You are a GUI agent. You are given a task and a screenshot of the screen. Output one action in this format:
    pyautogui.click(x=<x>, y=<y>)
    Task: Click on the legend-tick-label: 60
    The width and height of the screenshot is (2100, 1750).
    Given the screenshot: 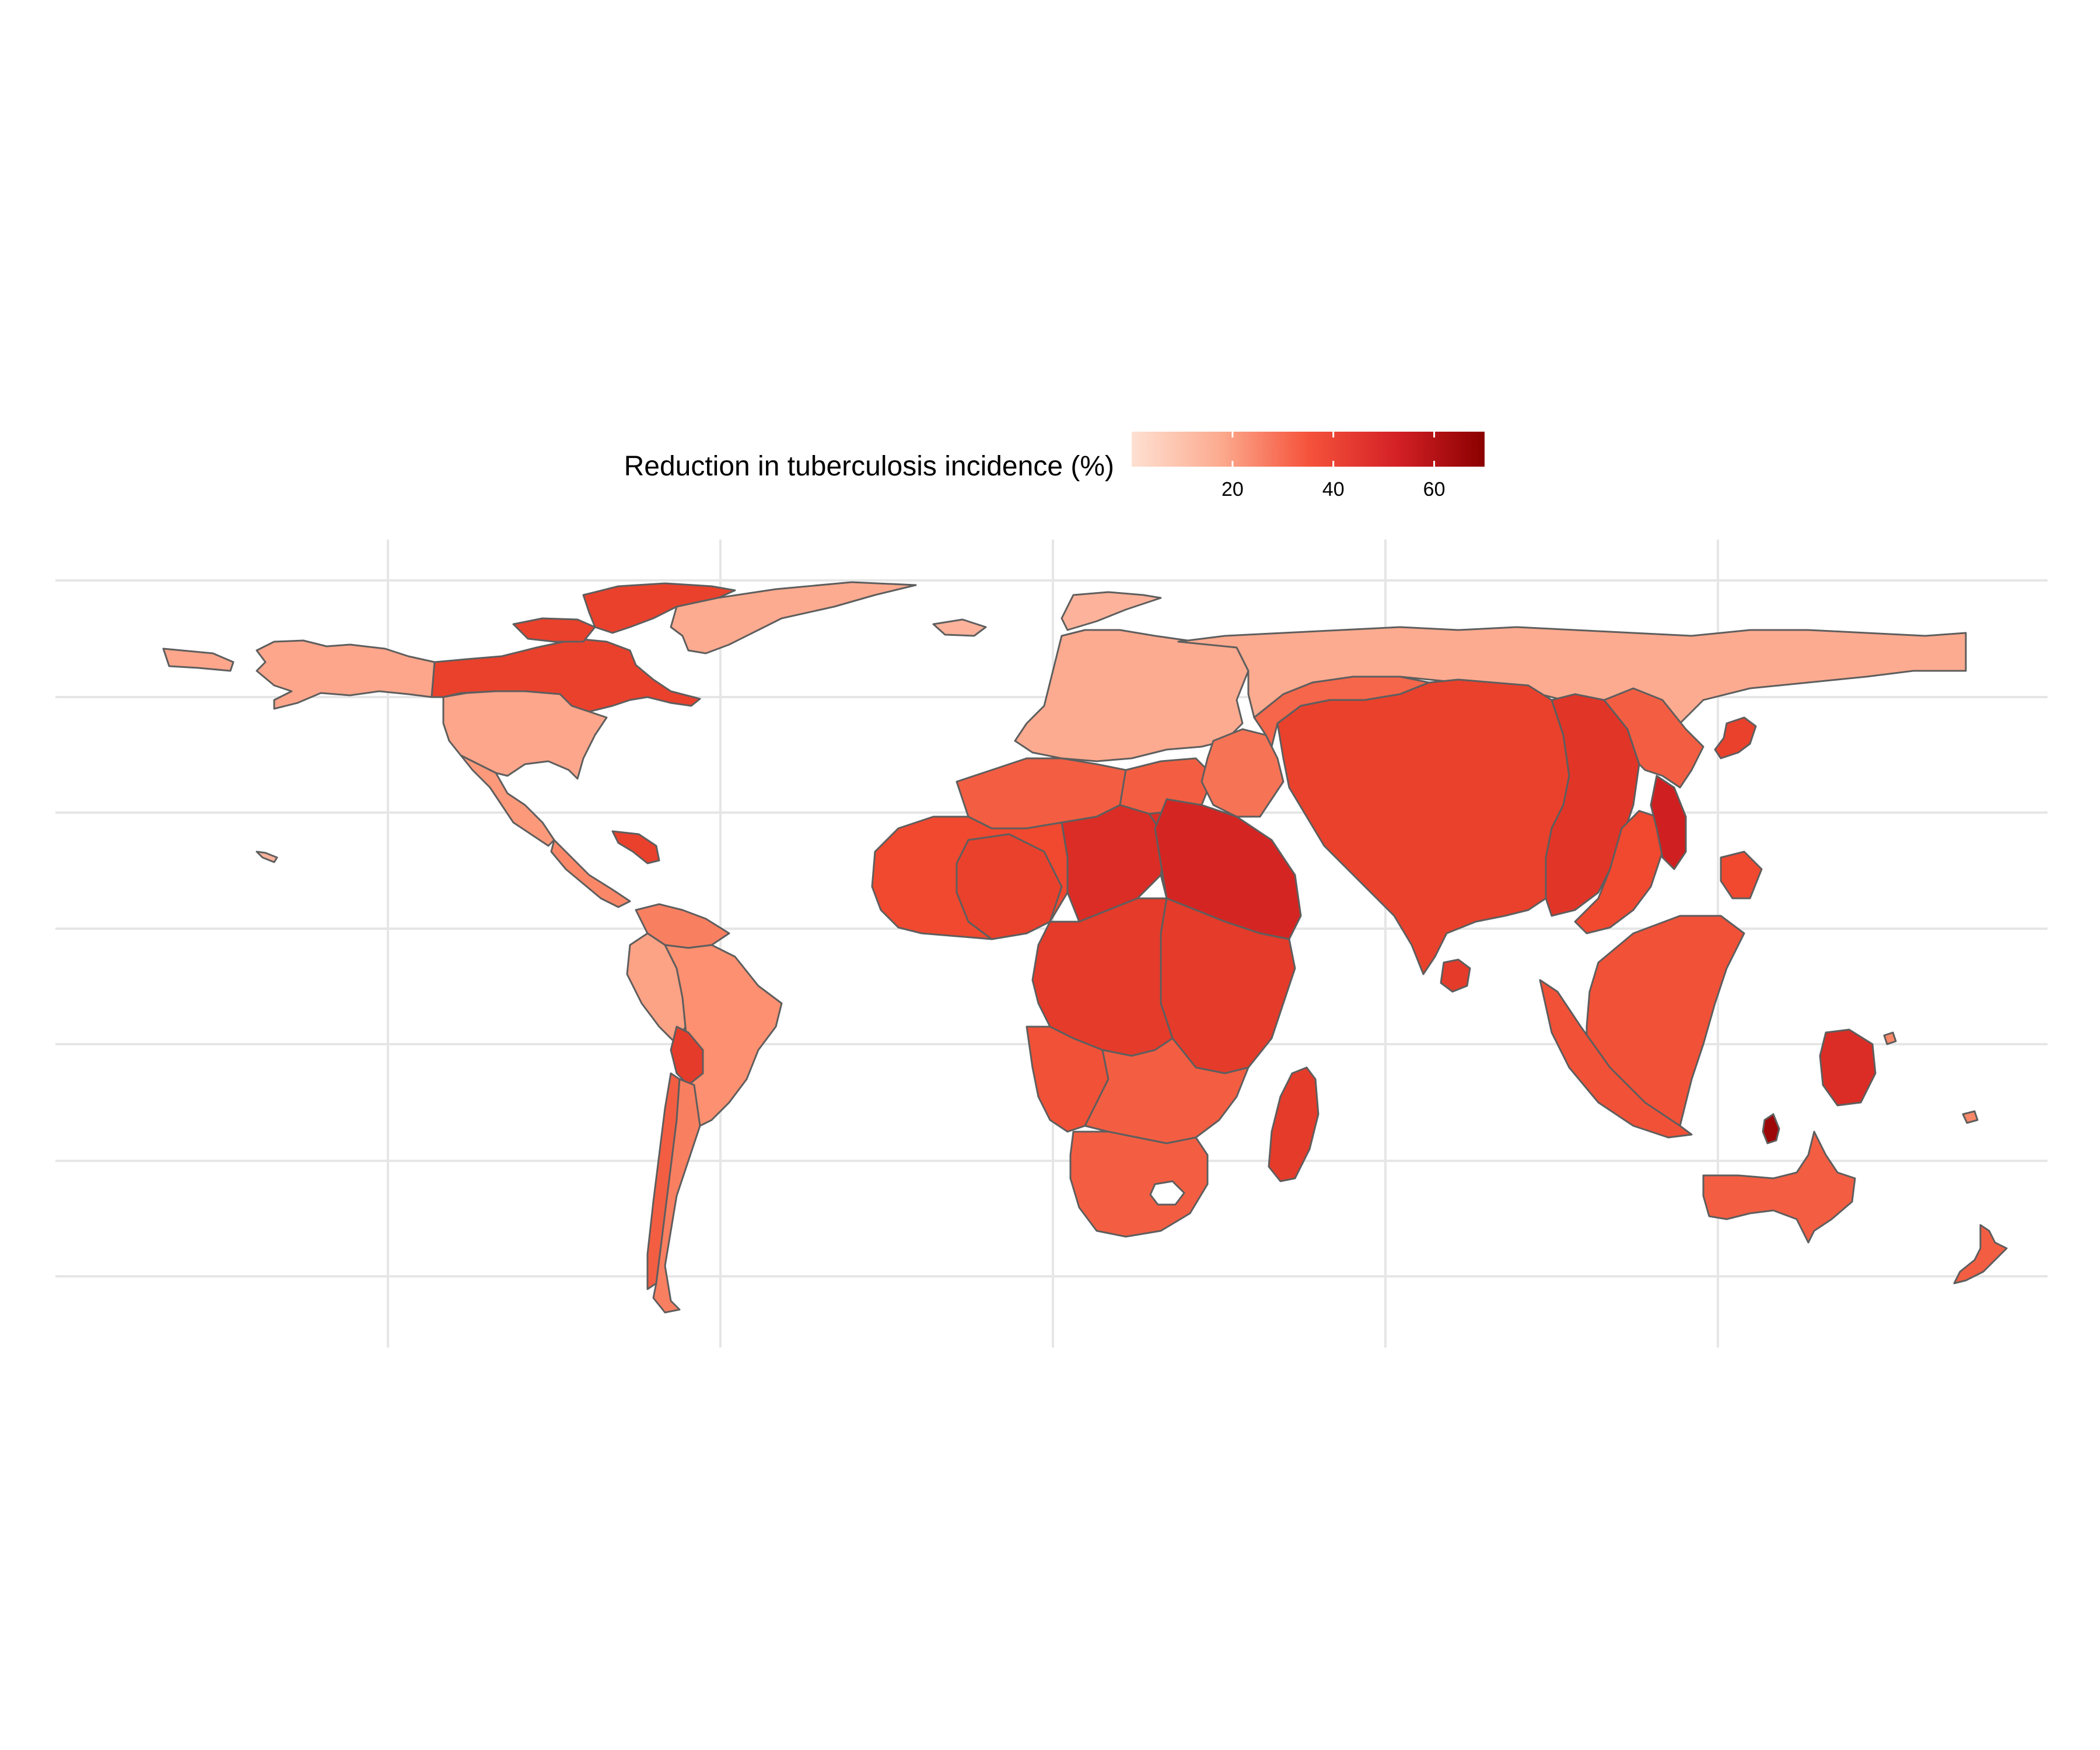 What is the action you would take?
    pyautogui.click(x=1434, y=489)
    